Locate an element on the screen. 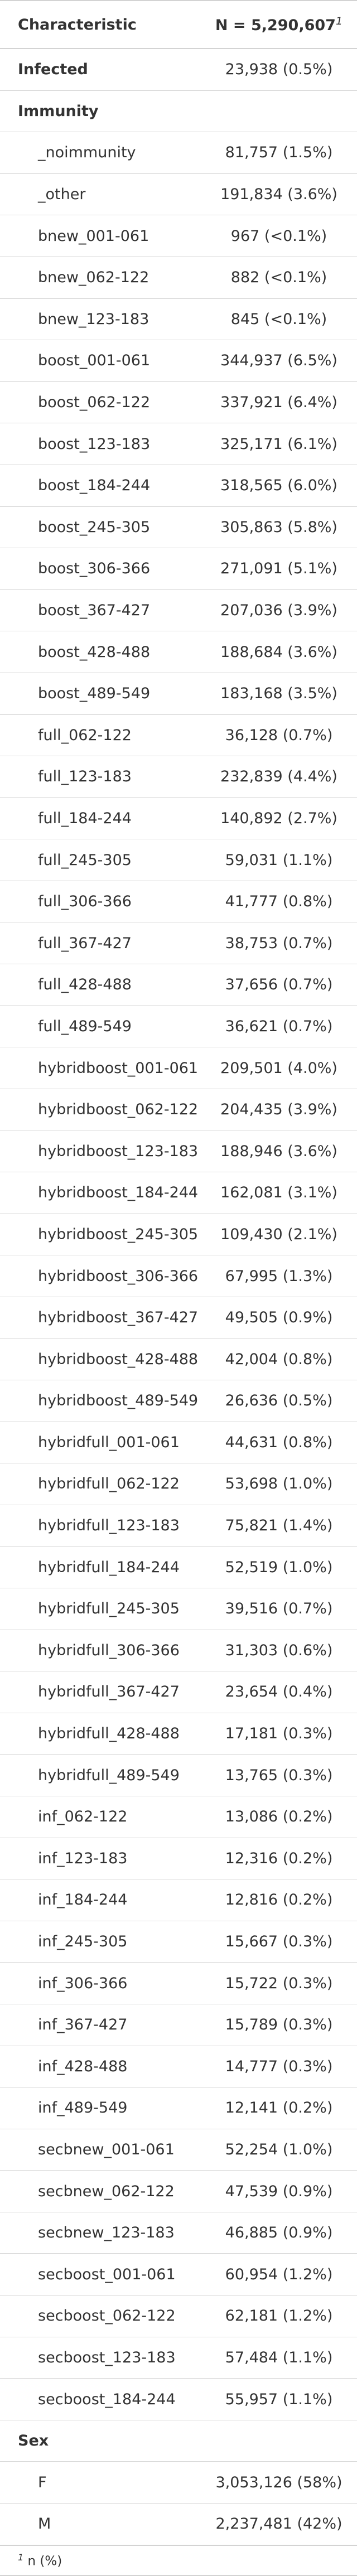  row-value: 204,435 (3.9%) is located at coordinates (279, 1110).